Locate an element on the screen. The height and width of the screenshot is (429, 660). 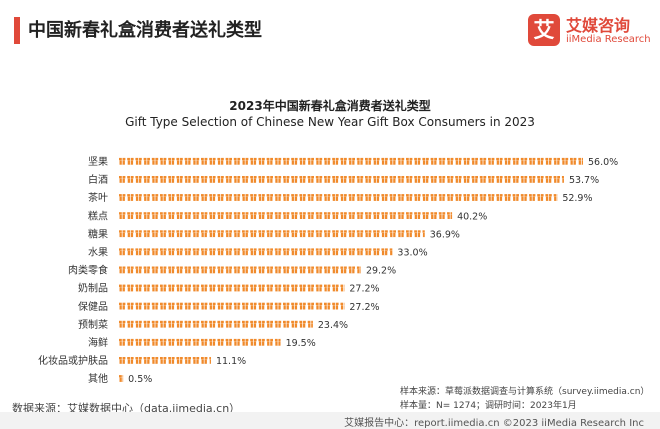
category-label: 保健品 is located at coordinates (93, 306).